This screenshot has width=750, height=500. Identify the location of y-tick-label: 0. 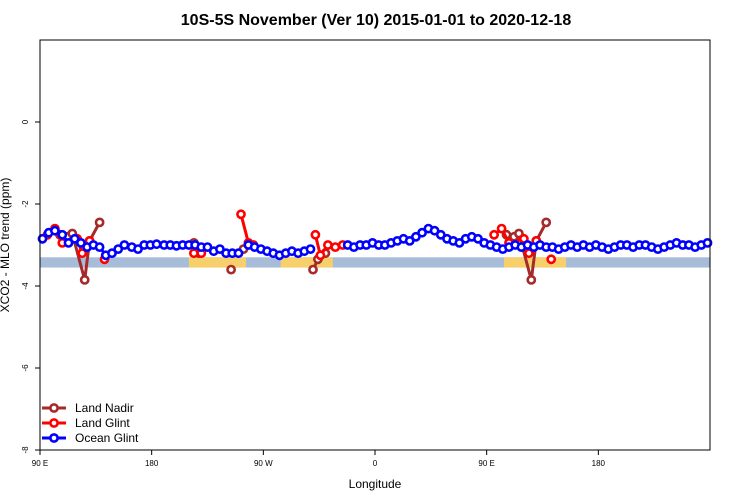
(25, 121).